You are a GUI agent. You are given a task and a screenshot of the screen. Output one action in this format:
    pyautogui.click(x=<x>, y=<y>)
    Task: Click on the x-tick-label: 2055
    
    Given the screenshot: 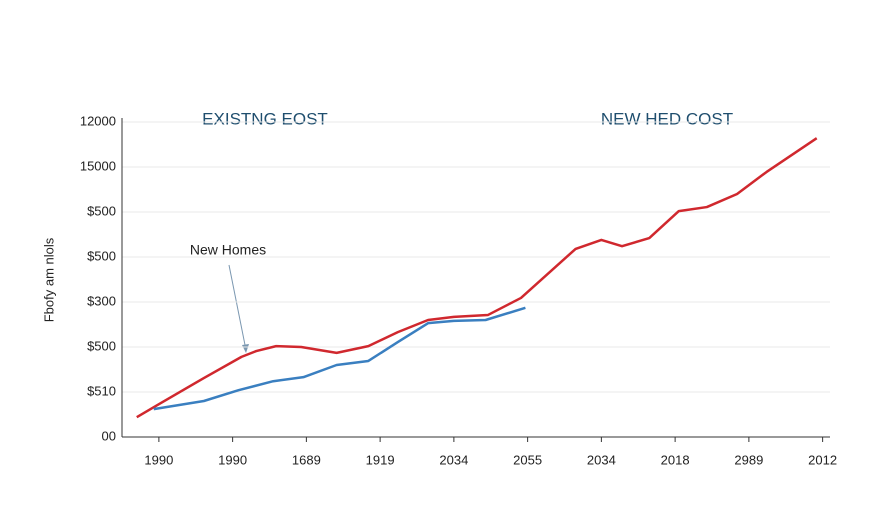 What is the action you would take?
    pyautogui.click(x=527, y=459)
    